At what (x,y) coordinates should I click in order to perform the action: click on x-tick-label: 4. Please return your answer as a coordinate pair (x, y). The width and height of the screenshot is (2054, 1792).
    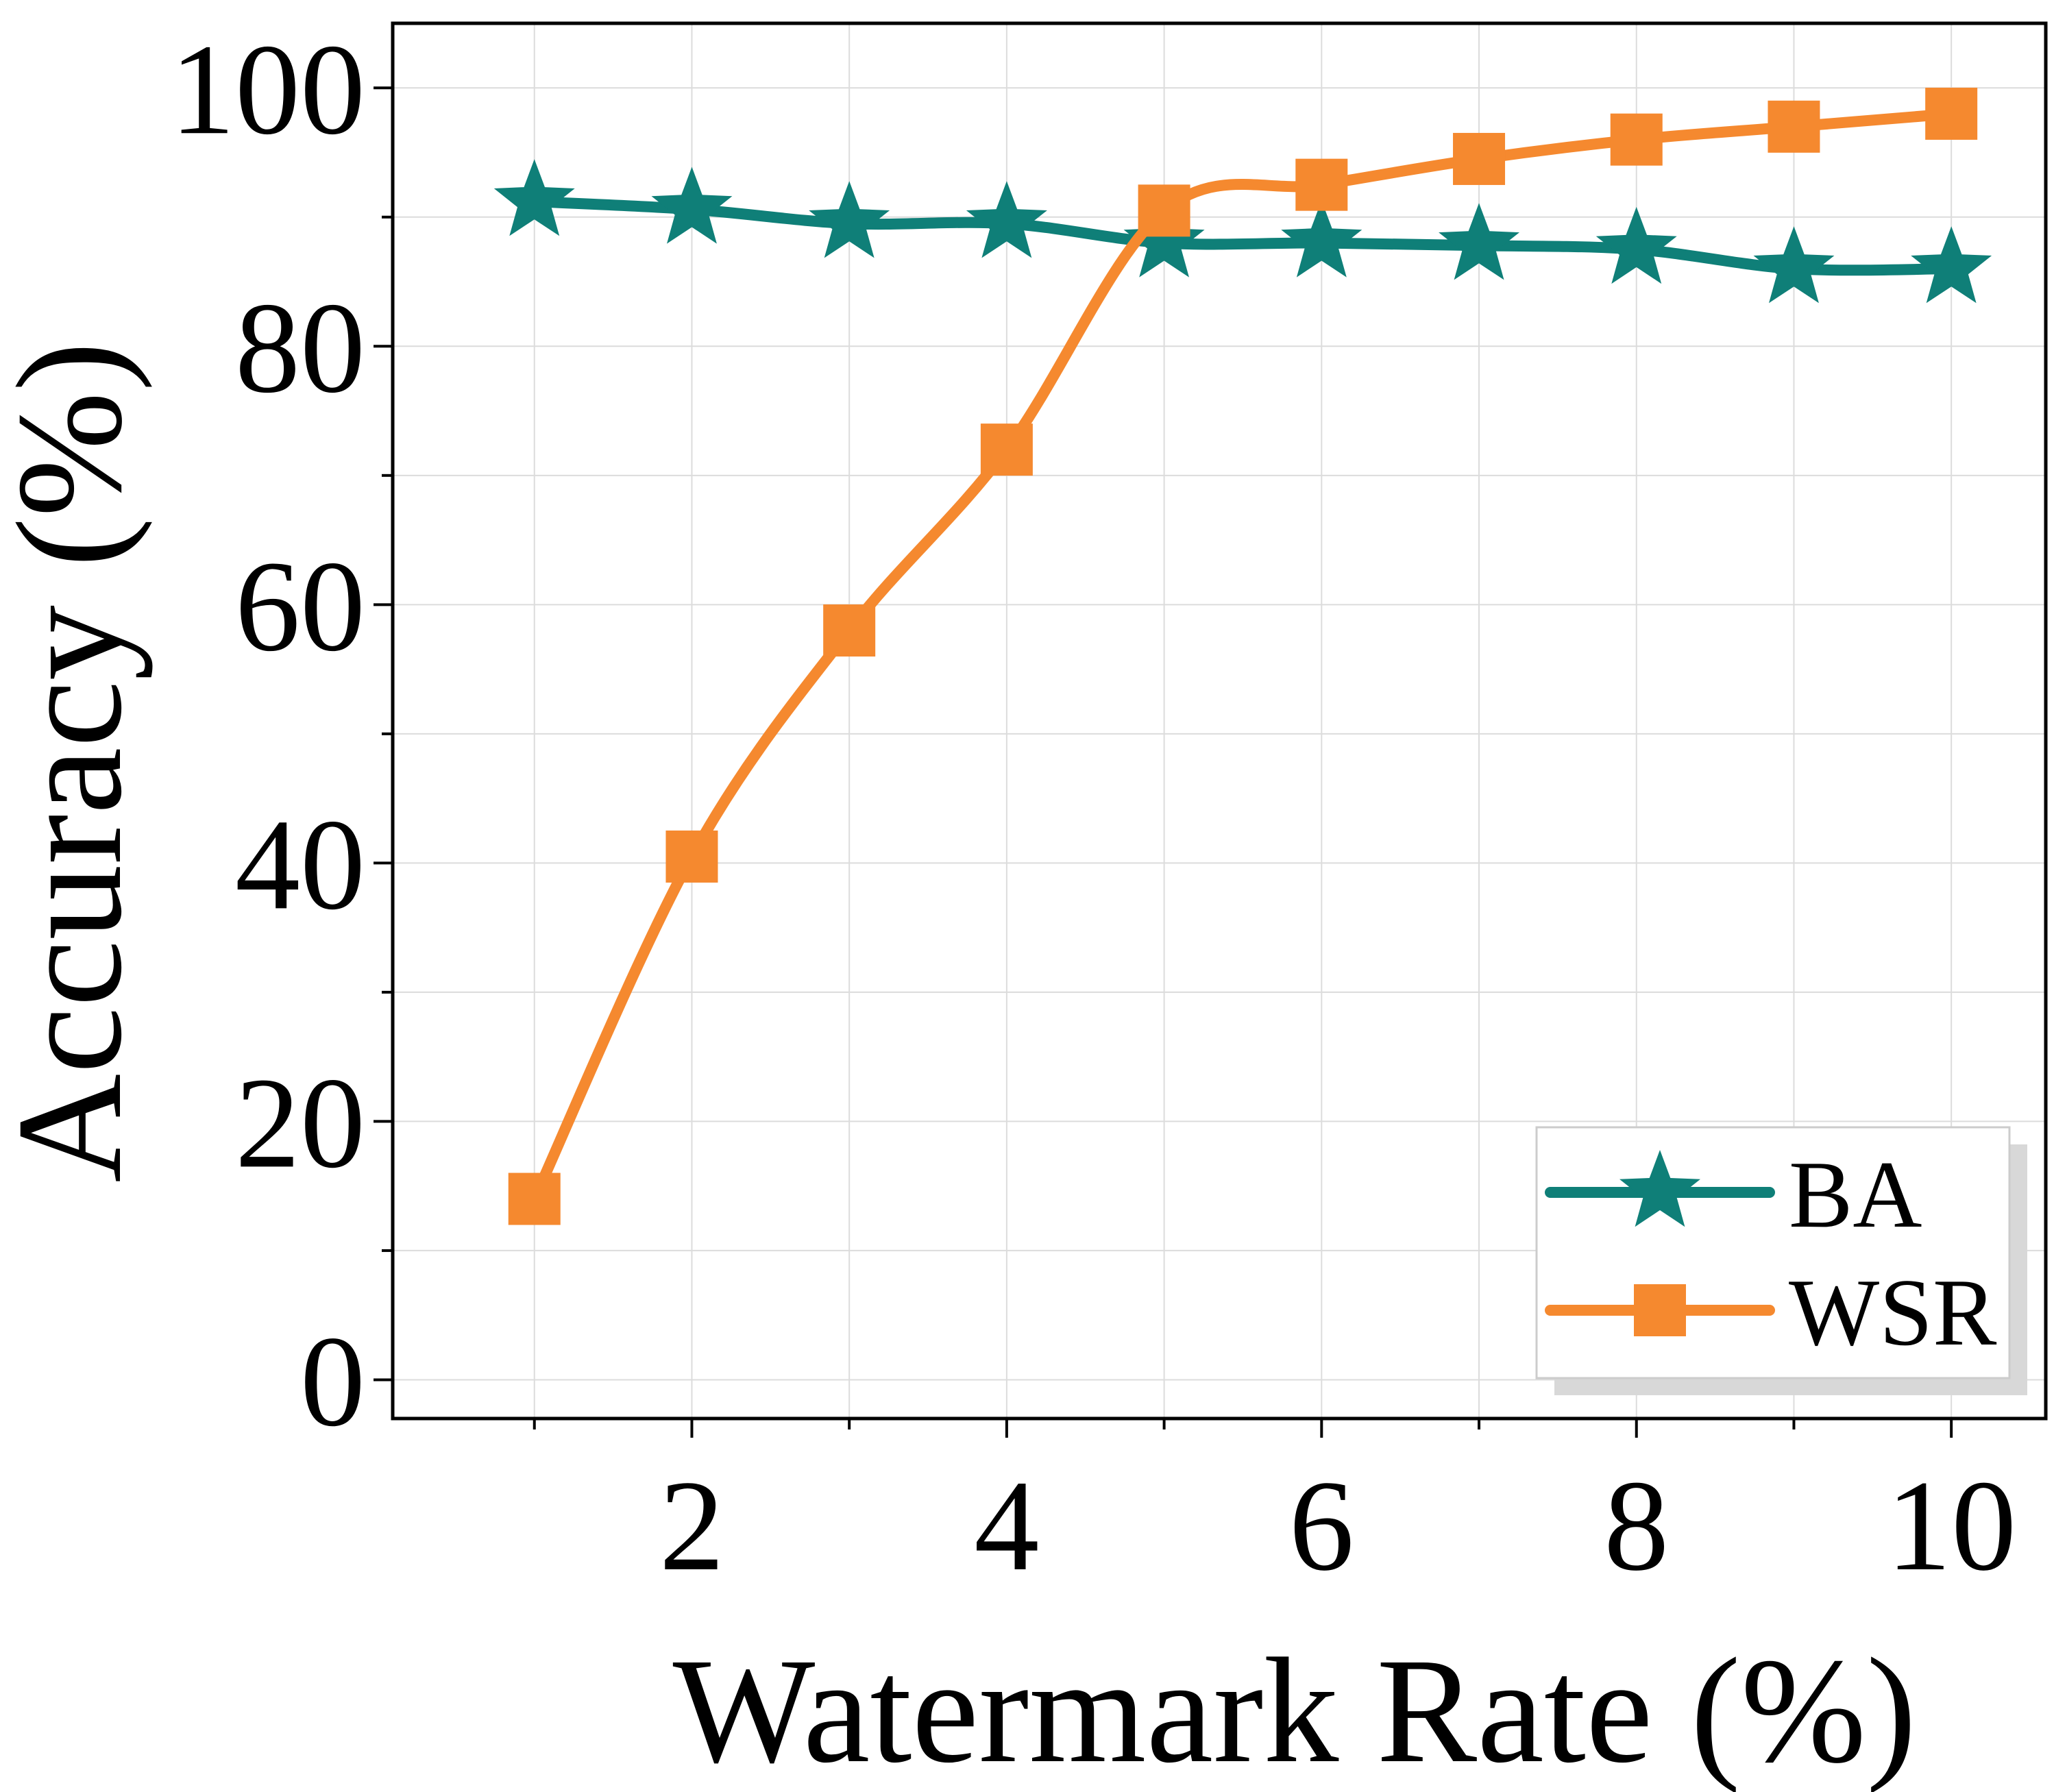
    Looking at the image, I should click on (1006, 1526).